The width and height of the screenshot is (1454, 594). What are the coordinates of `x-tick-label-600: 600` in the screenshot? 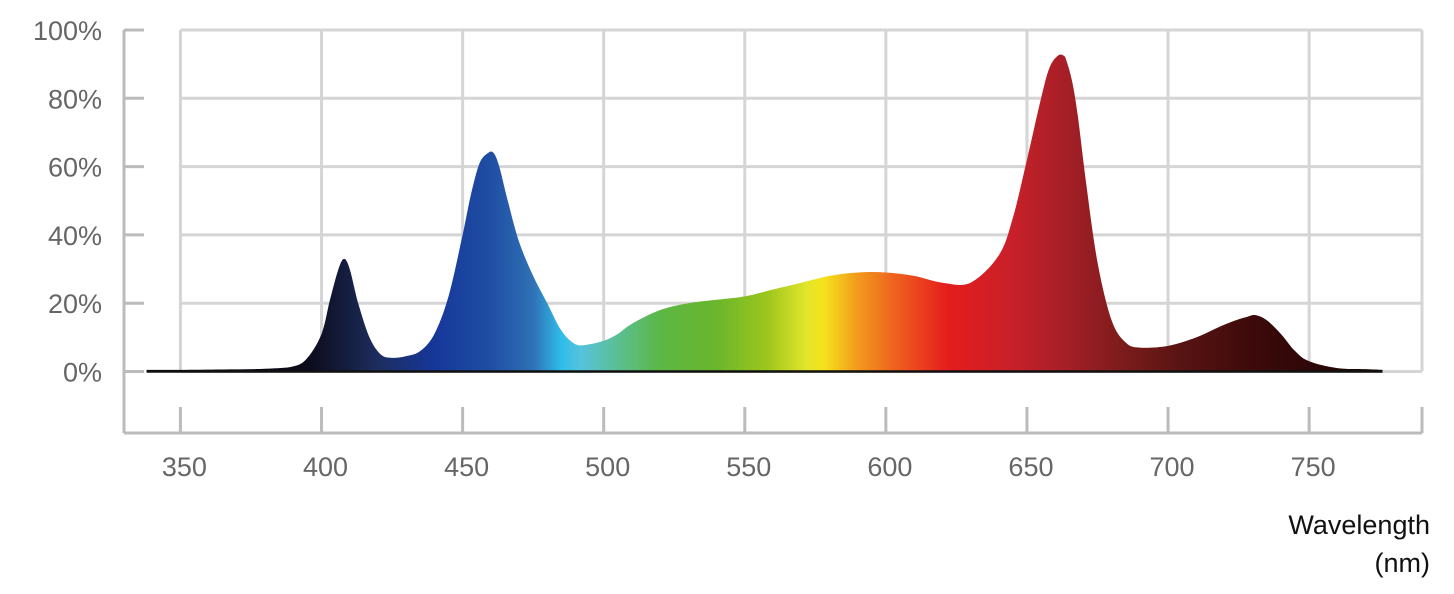 It's located at (889, 467).